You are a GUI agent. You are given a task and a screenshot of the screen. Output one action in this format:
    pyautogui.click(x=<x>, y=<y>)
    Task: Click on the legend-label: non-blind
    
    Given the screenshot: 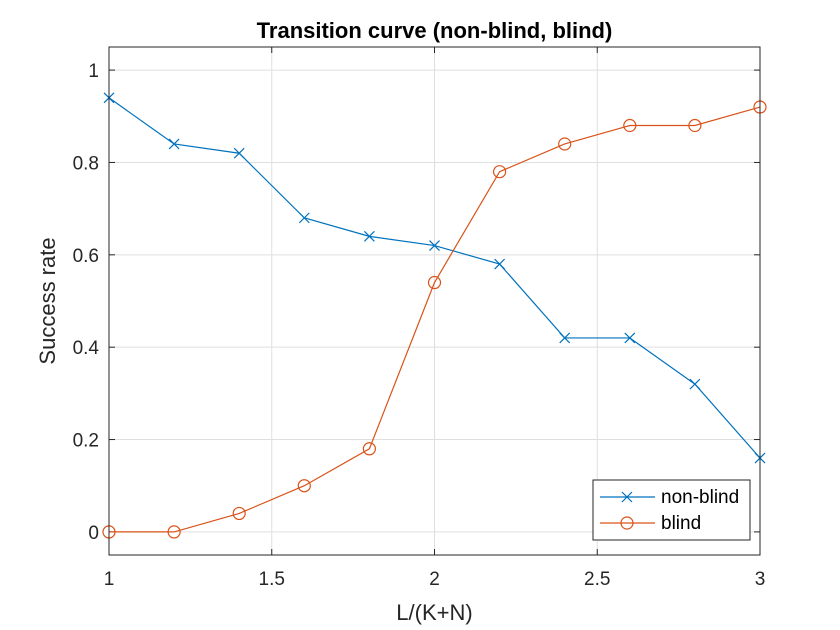 What is the action you would take?
    pyautogui.click(x=700, y=497)
    